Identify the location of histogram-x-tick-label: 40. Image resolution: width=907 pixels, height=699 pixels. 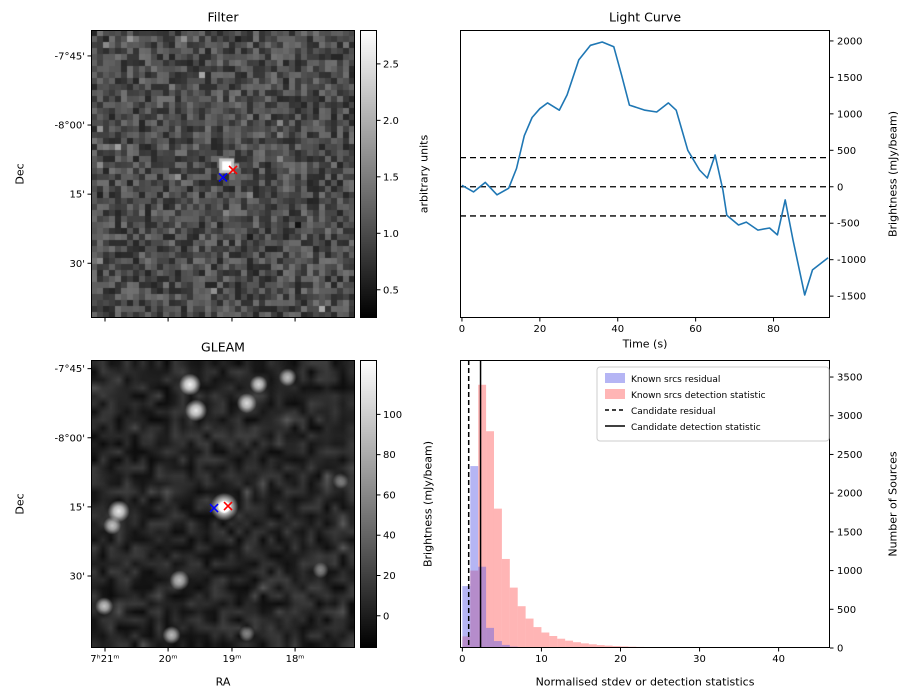
(778, 659).